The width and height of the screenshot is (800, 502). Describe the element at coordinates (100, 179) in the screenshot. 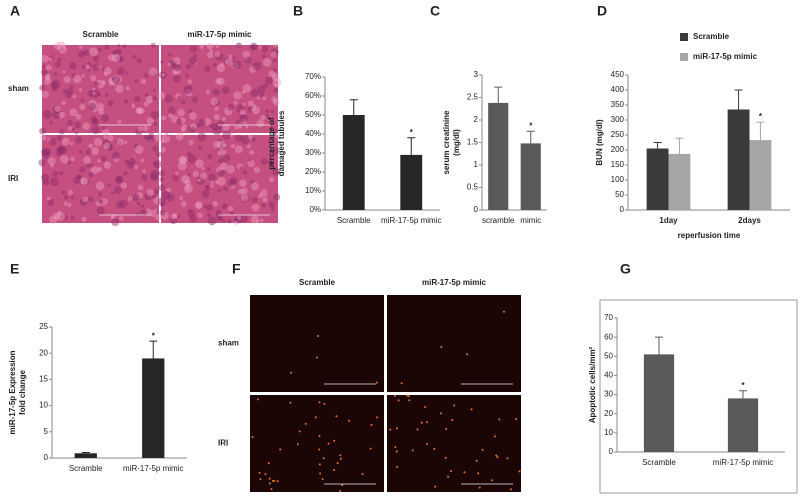

I see `micrograph` at that location.